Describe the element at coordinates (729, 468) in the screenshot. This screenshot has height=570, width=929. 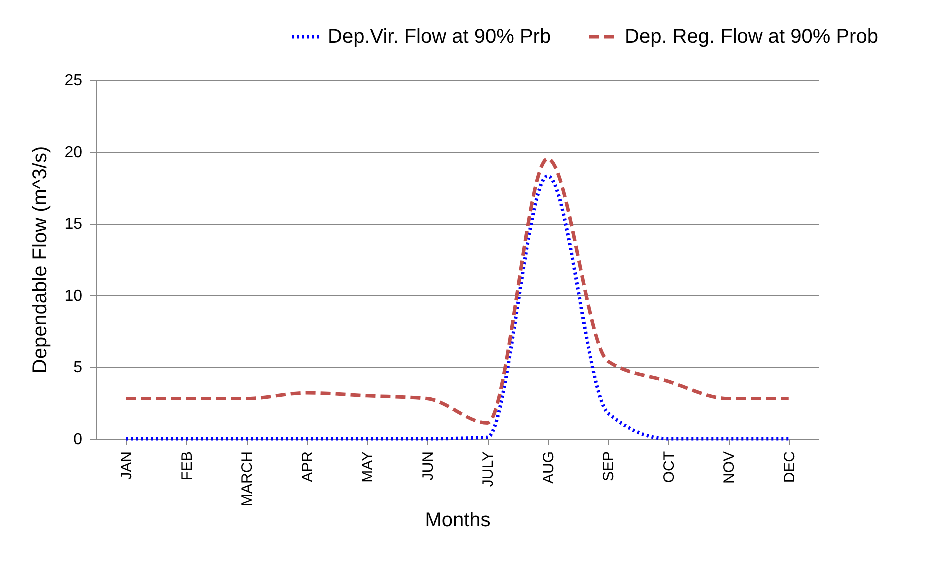
I see `x-tick-label: NOV` at that location.